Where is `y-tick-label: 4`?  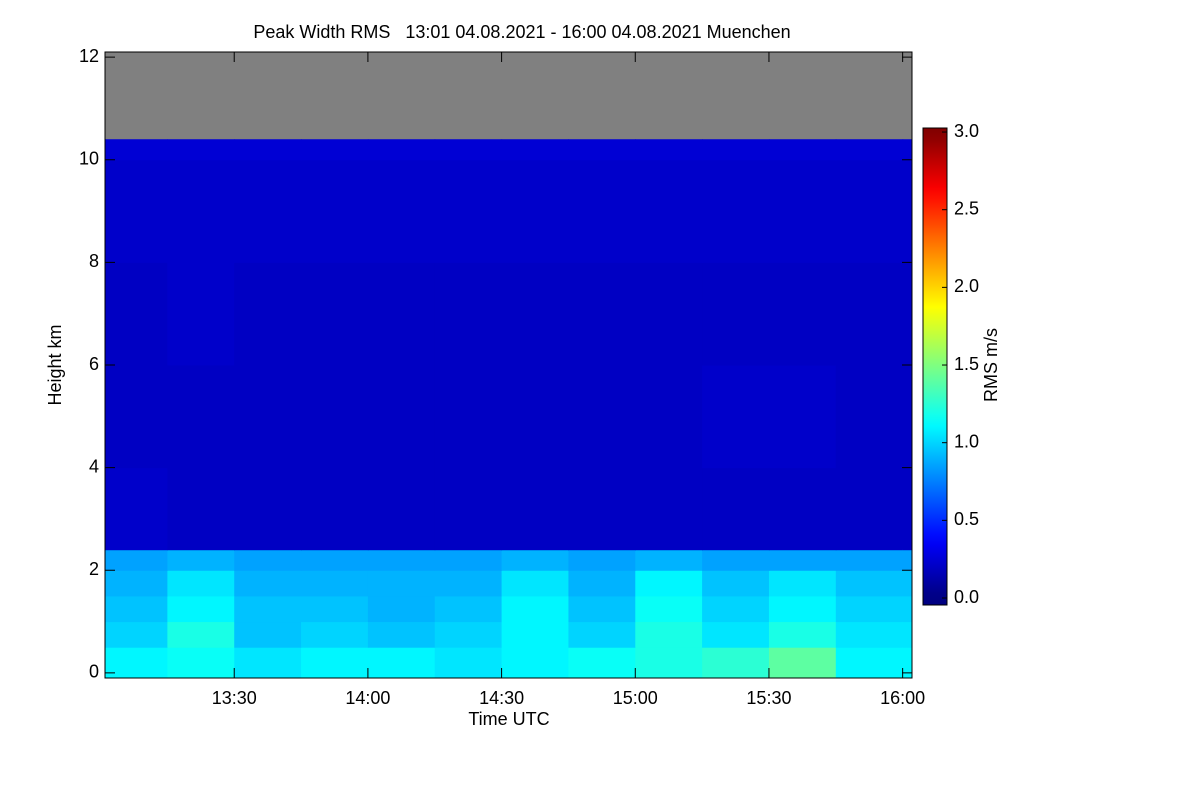
y-tick-label: 4 is located at coordinates (94, 466).